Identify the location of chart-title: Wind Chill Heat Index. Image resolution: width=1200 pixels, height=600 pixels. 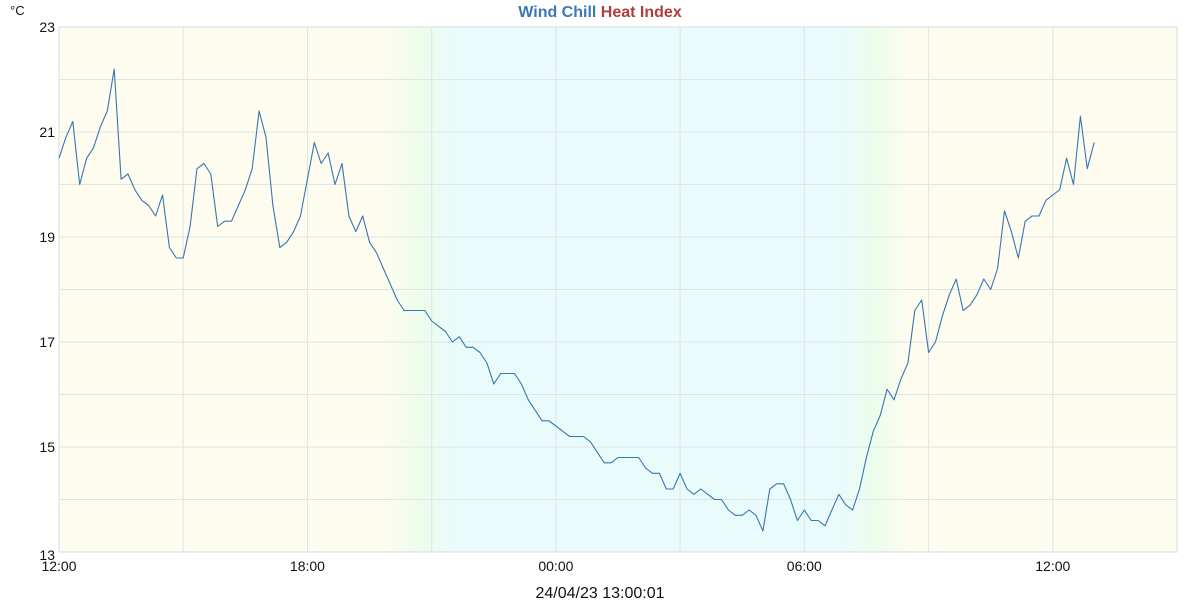
(600, 12).